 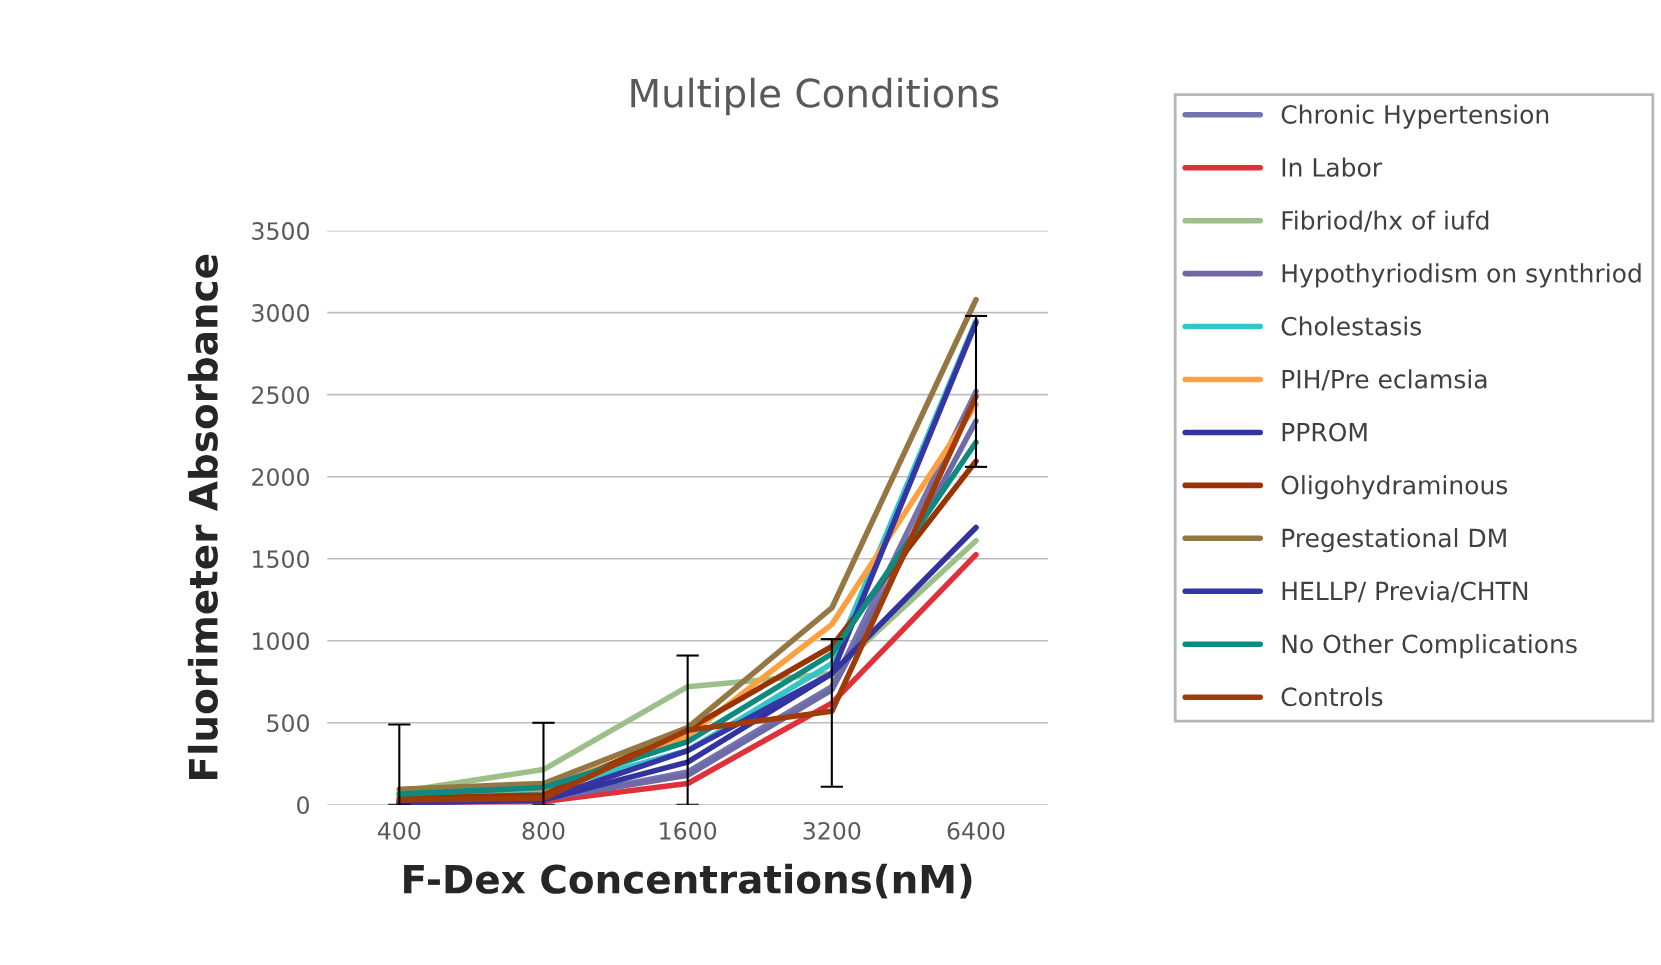 What do you see at coordinates (280, 231) in the screenshot?
I see `y-tick-label: 3500` at bounding box center [280, 231].